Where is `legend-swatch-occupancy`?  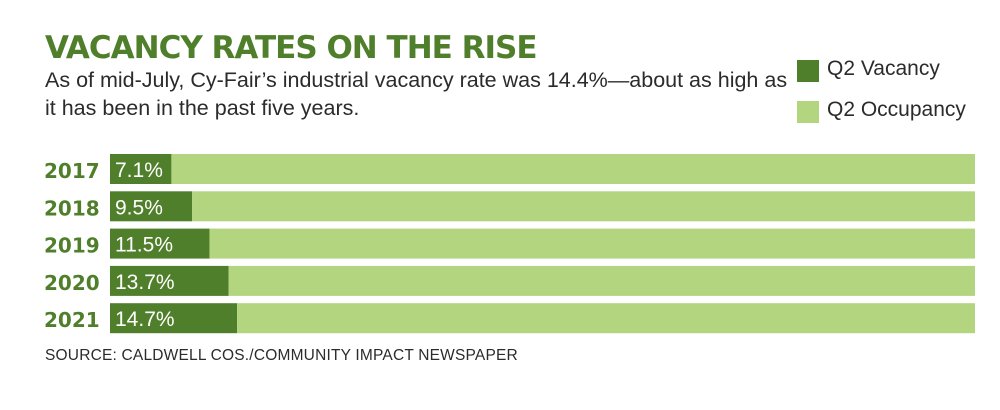
legend-swatch-occupancy is located at coordinates (808, 112).